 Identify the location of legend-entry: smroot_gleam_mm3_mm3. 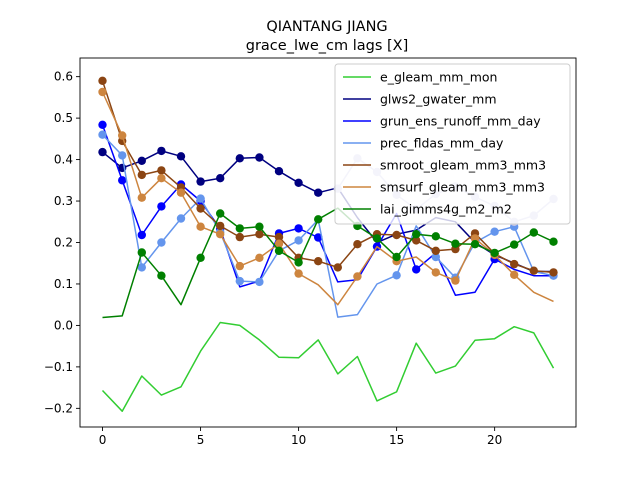
(444, 165).